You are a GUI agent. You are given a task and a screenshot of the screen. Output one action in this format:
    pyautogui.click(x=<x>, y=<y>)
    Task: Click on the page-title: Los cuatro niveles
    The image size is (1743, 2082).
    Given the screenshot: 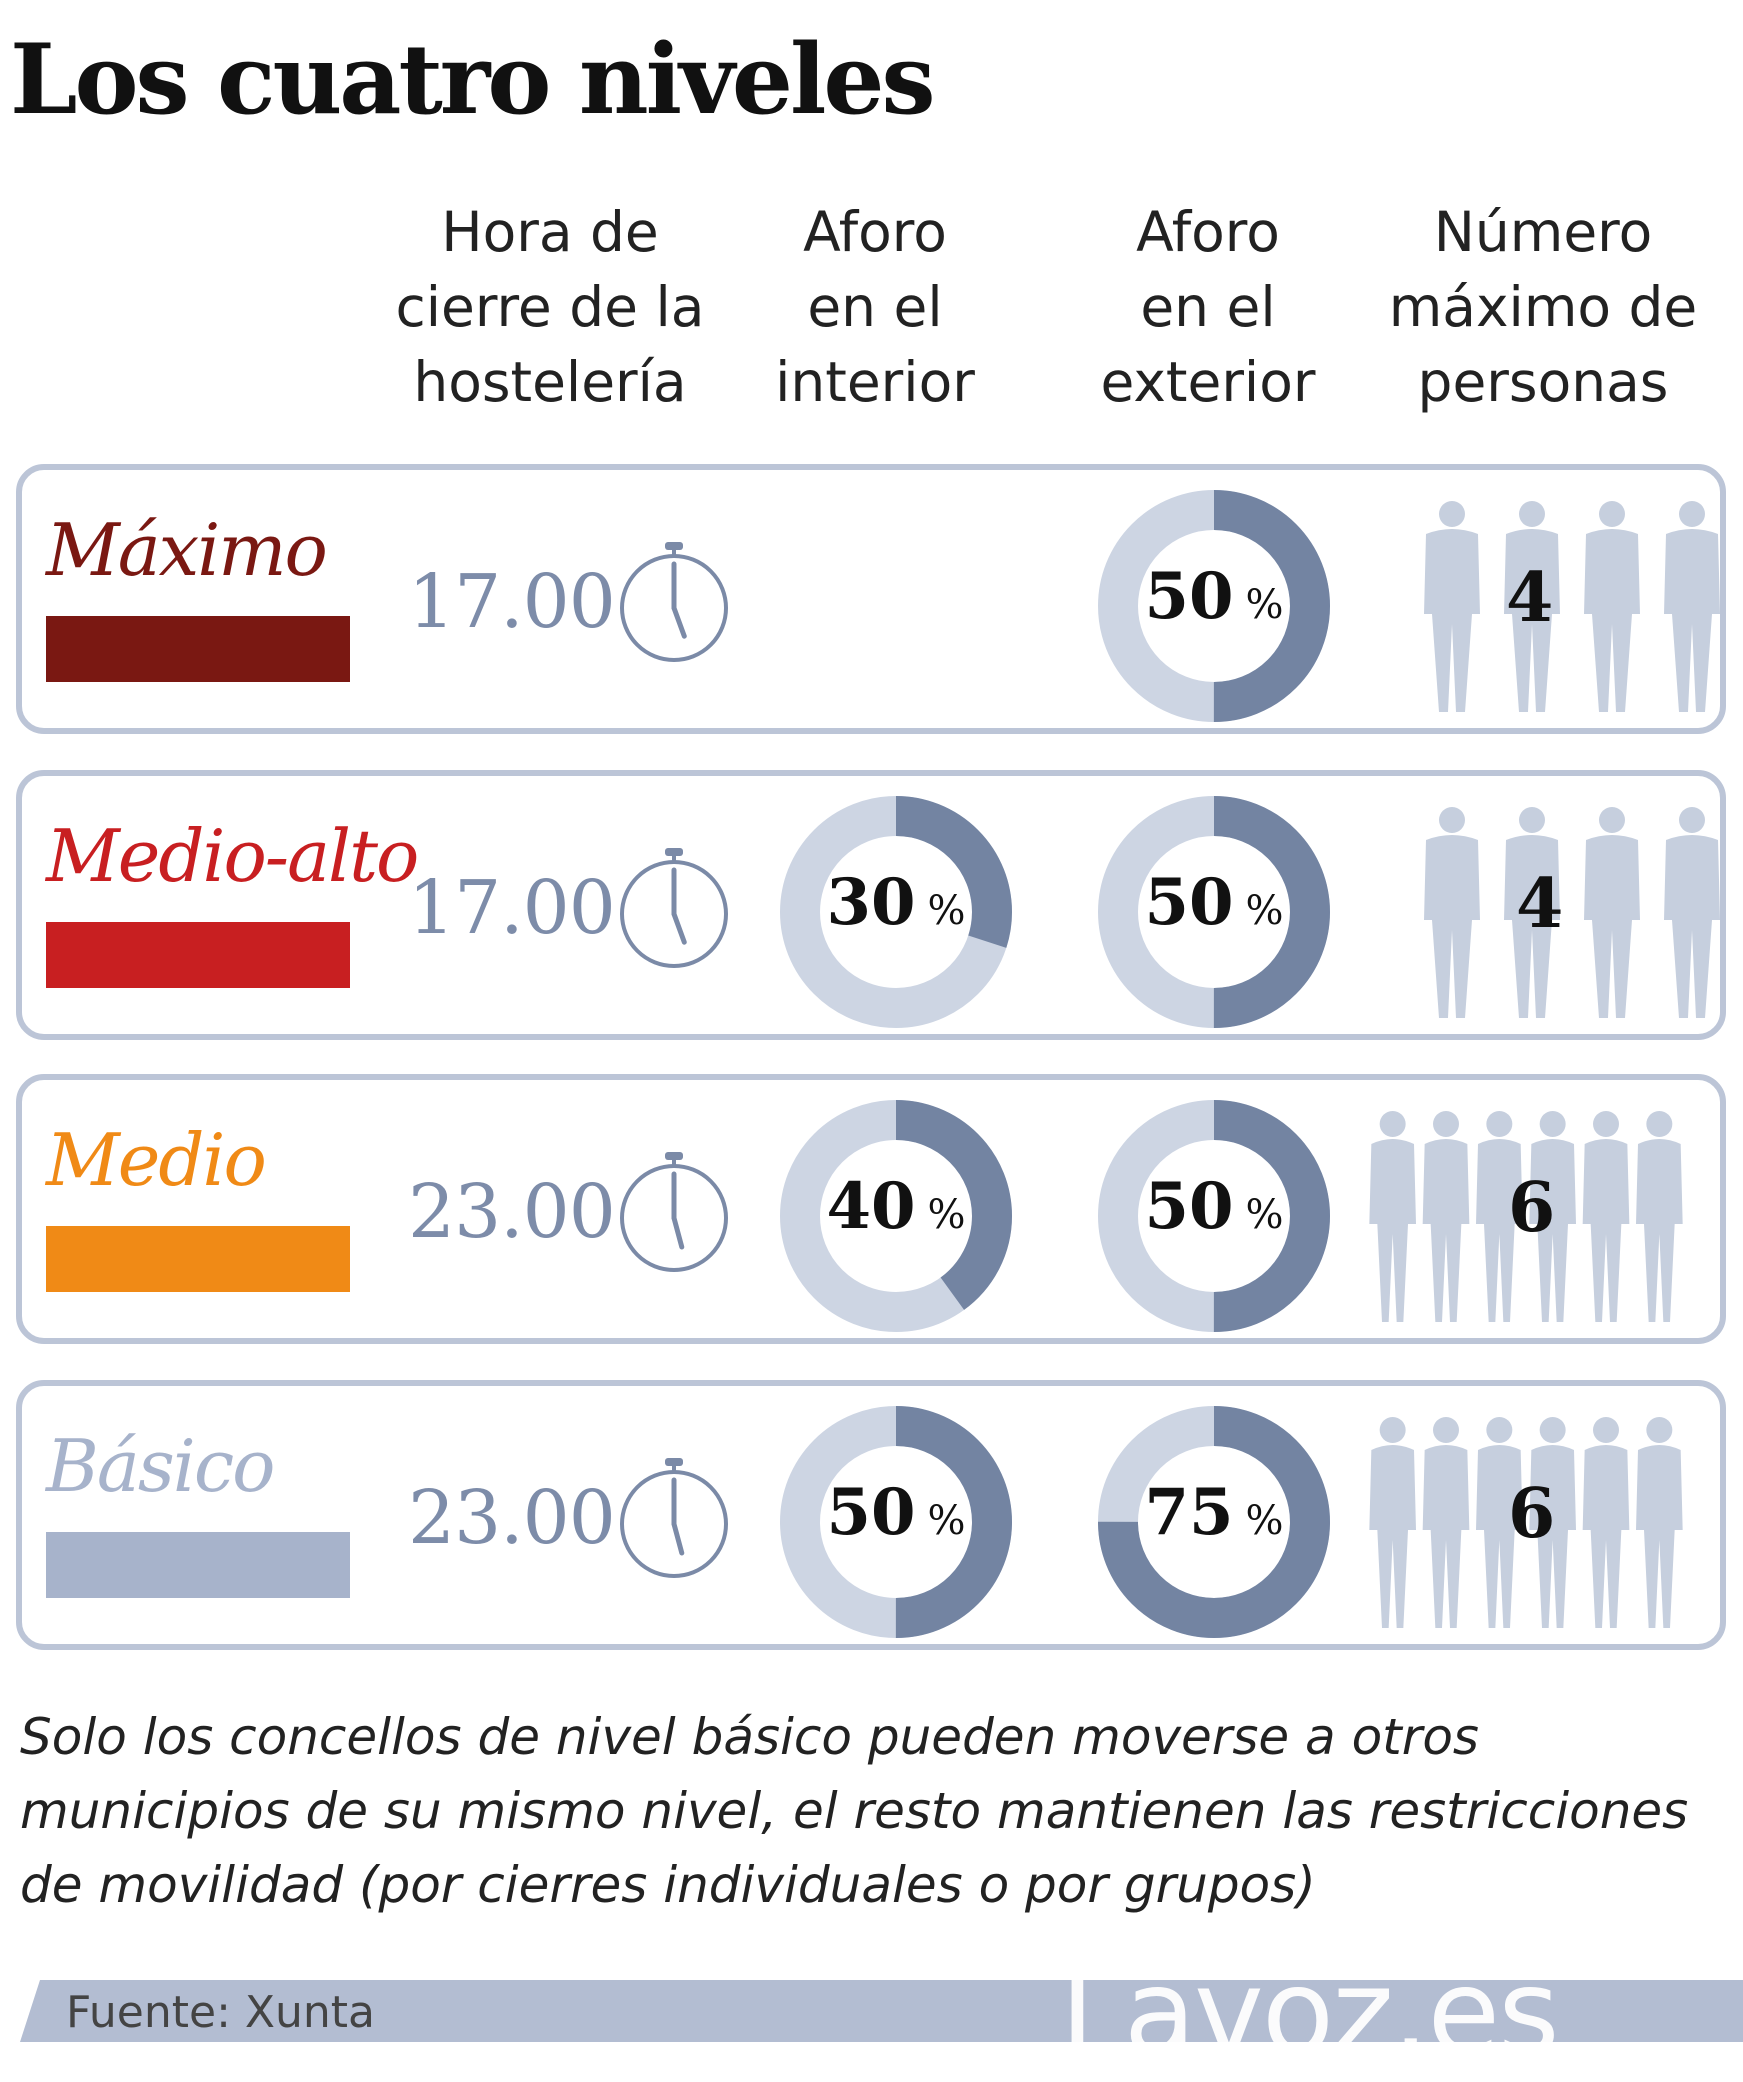 What is the action you would take?
    pyautogui.click(x=473, y=79)
    